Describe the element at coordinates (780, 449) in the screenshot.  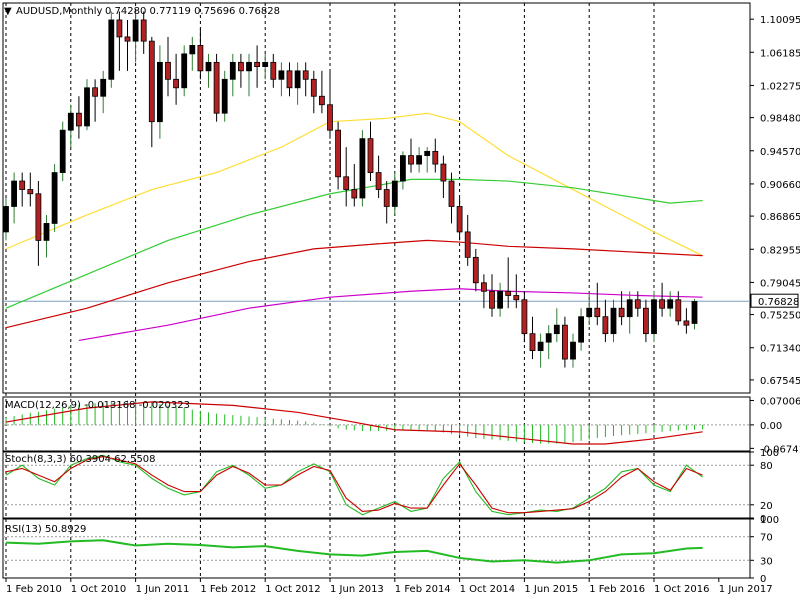
I see `macd-tick-label: -0.067418` at that location.